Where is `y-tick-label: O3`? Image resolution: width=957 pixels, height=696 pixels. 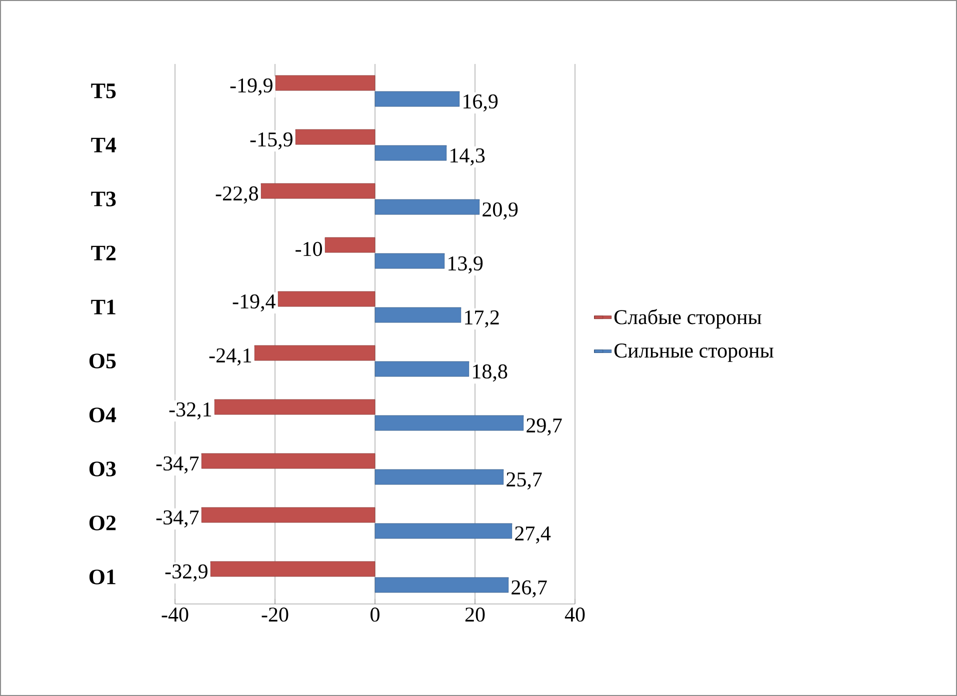 y-tick-label: O3 is located at coordinates (102, 469).